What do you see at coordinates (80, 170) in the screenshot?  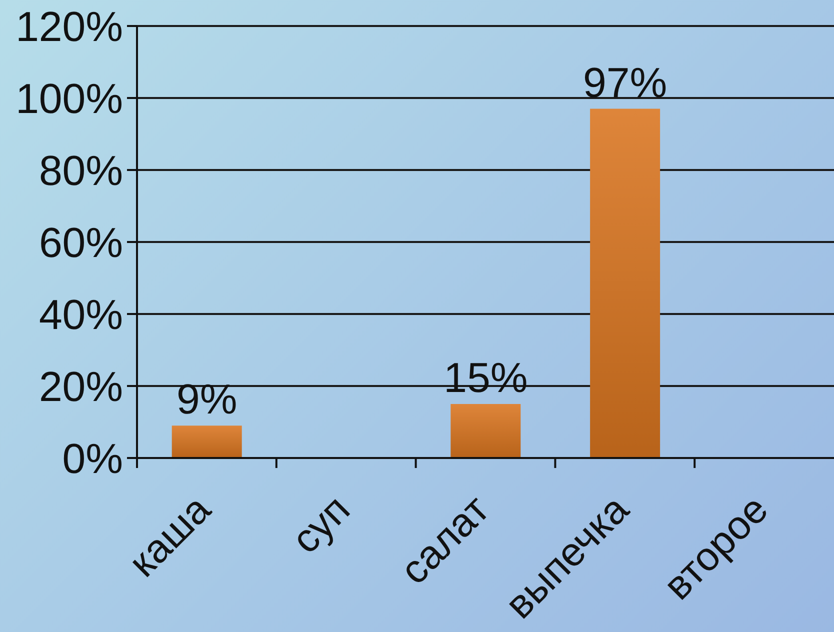 I see `y-tick-label: 80%` at bounding box center [80, 170].